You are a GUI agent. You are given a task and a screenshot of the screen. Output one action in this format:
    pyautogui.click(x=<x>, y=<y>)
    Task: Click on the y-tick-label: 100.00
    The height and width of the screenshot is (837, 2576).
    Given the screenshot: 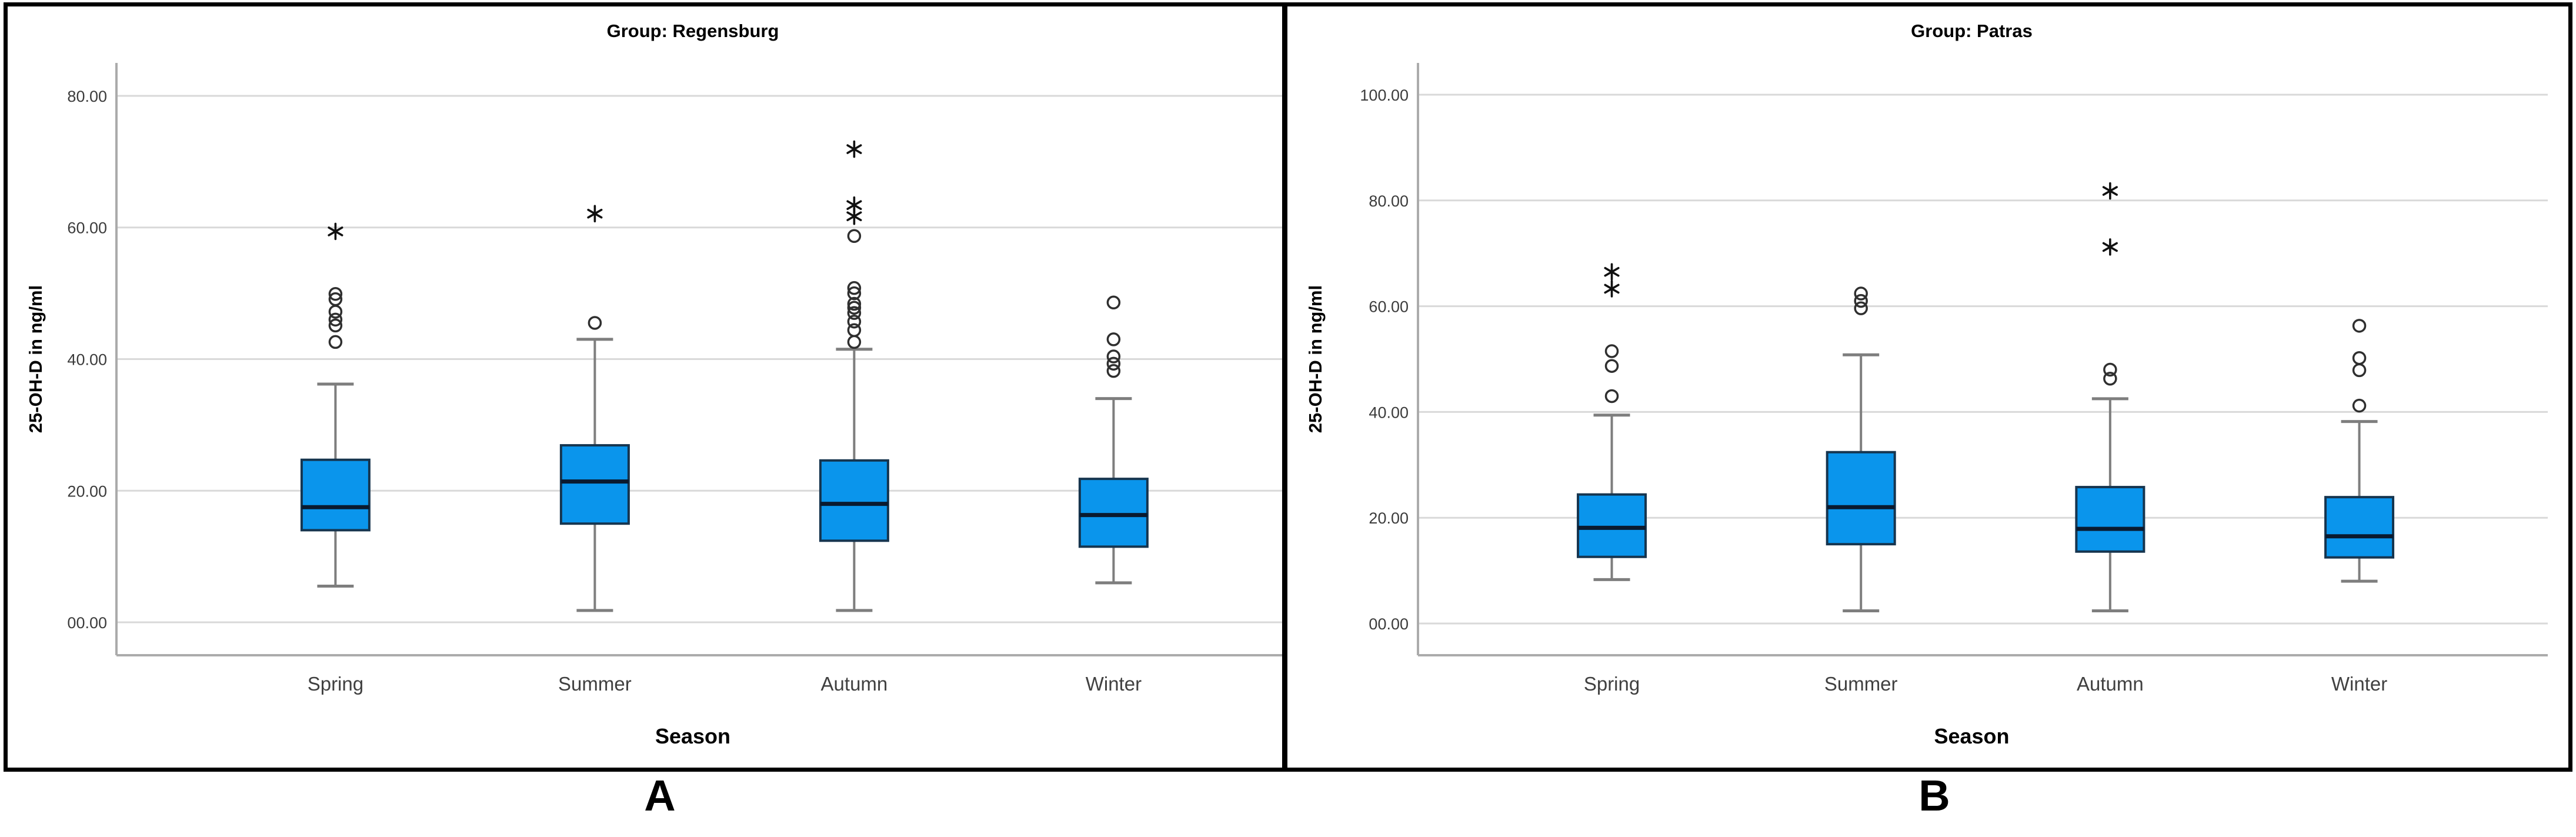 What is the action you would take?
    pyautogui.click(x=1384, y=95)
    